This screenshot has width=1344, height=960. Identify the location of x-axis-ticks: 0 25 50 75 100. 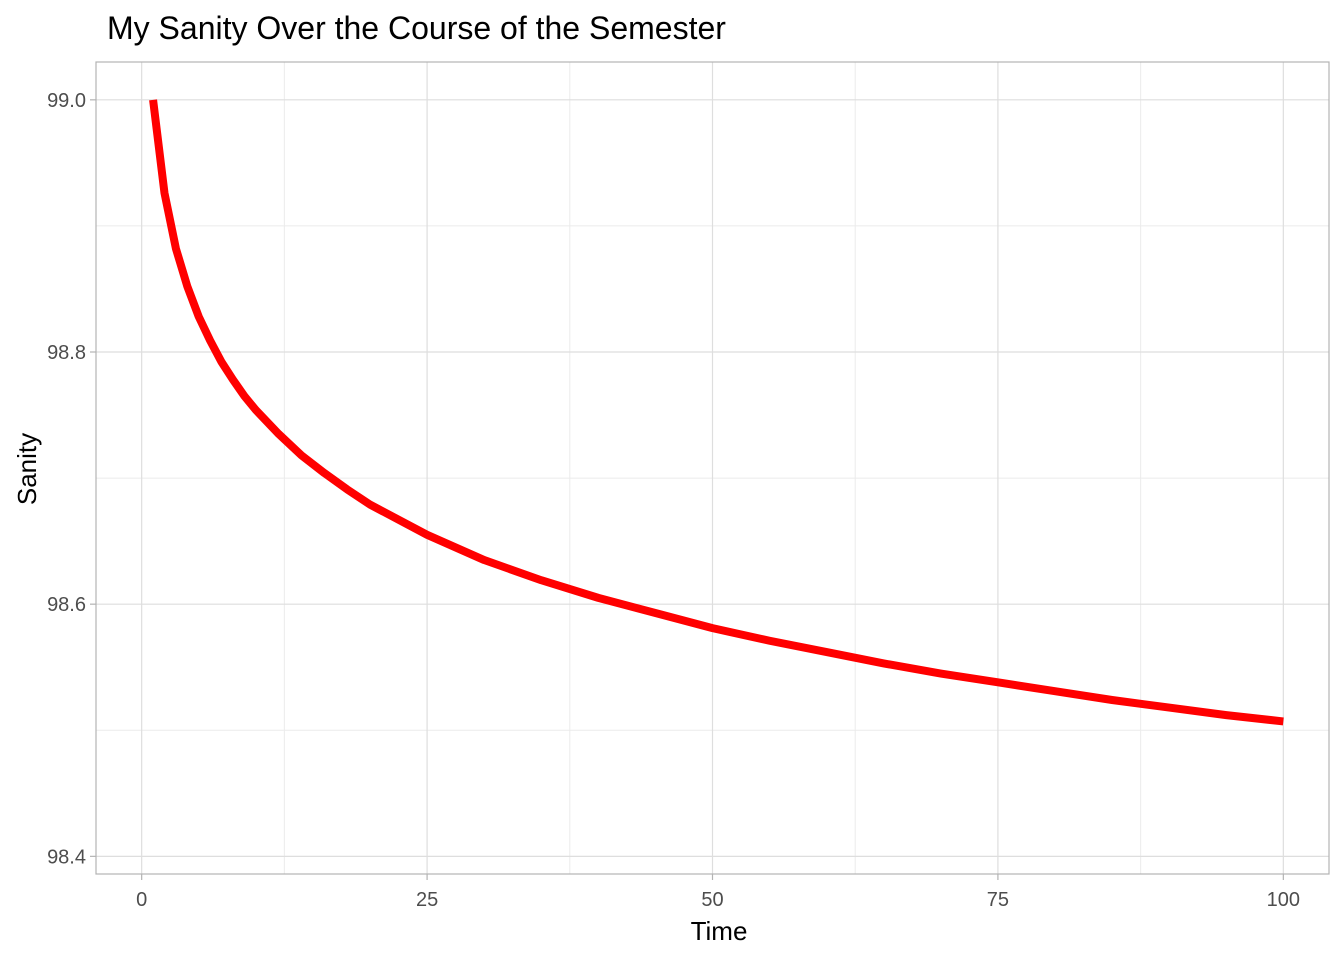
(718, 892).